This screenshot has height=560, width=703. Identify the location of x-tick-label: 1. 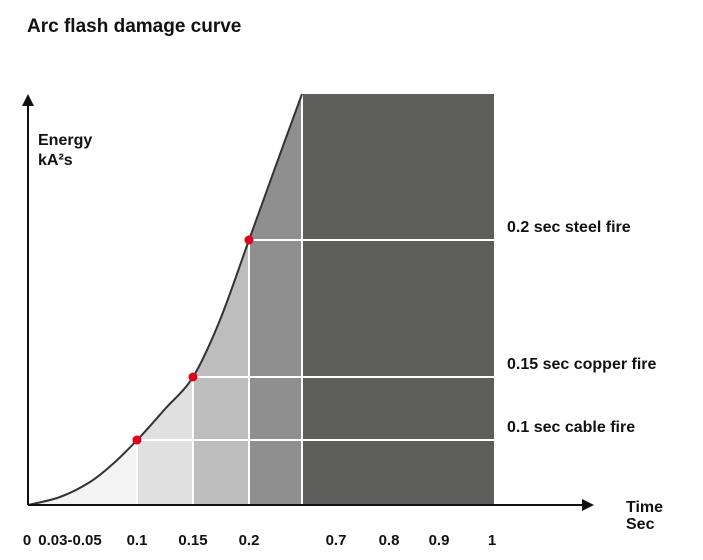
(492, 540).